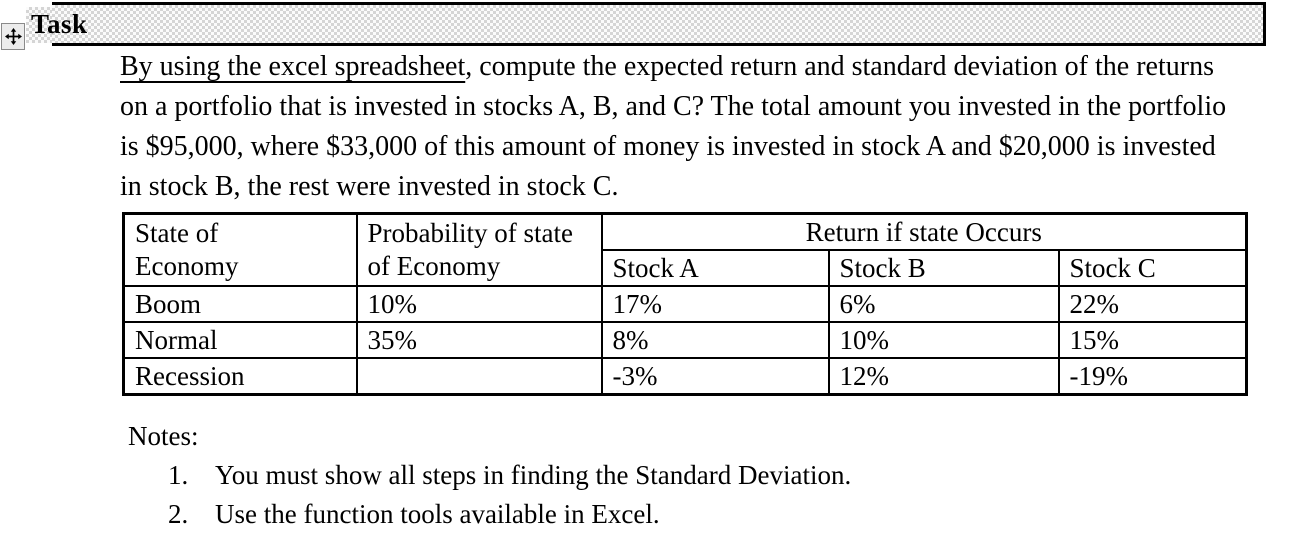 The height and width of the screenshot is (542, 1302). I want to click on table-row-boom: Boom 10% 17% 6% 22%, so click(685, 304).